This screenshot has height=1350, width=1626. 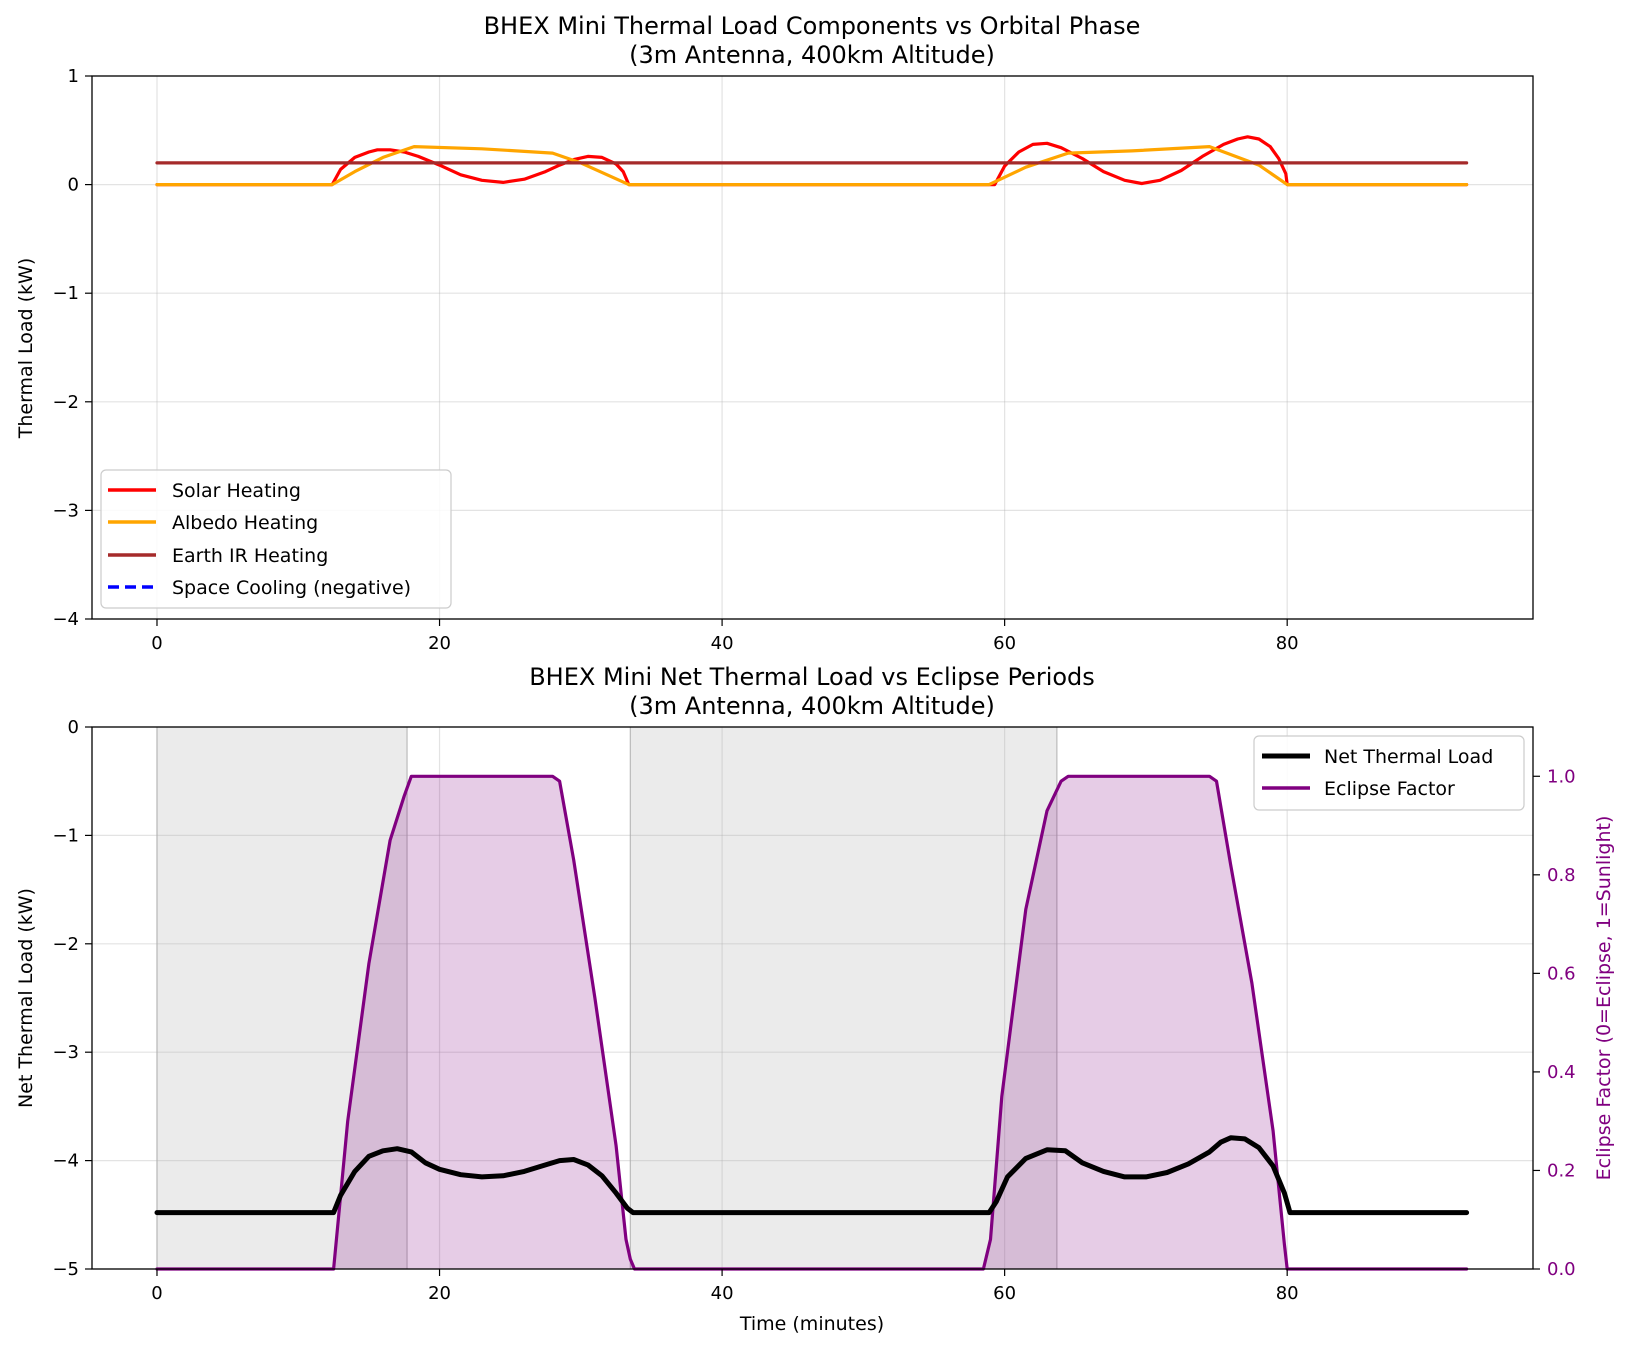 What do you see at coordinates (812, 706) in the screenshot?
I see `bottom-chart-subtitle: (3m Antenna, 400km Altitude)` at bounding box center [812, 706].